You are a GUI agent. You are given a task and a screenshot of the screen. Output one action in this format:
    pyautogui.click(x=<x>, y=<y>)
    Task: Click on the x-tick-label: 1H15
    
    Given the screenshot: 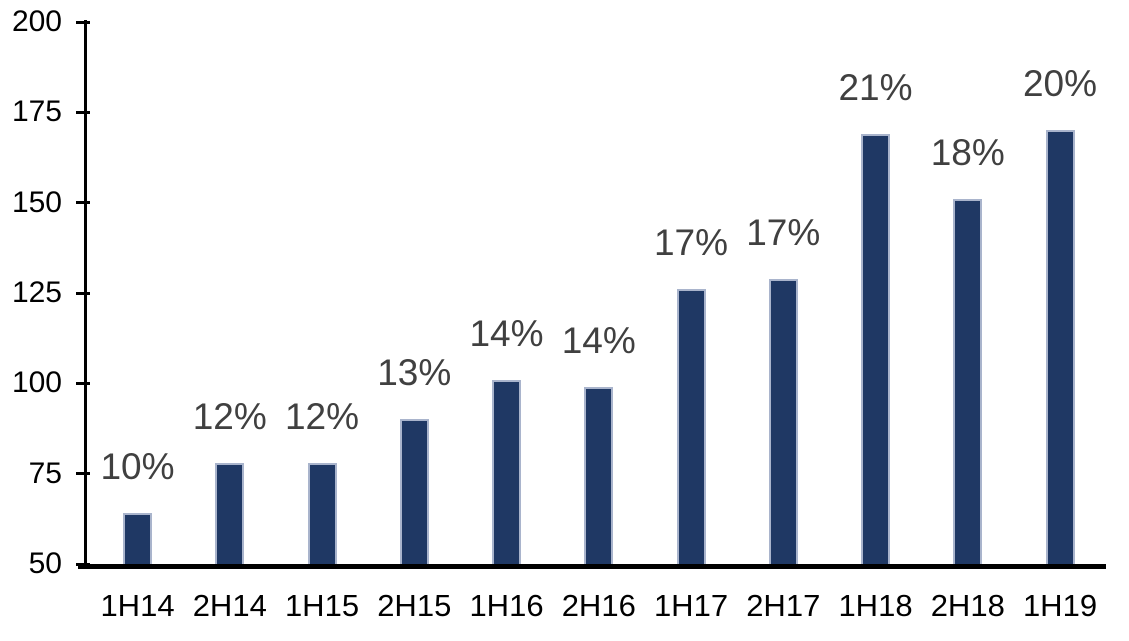 What is the action you would take?
    pyautogui.click(x=322, y=605)
    